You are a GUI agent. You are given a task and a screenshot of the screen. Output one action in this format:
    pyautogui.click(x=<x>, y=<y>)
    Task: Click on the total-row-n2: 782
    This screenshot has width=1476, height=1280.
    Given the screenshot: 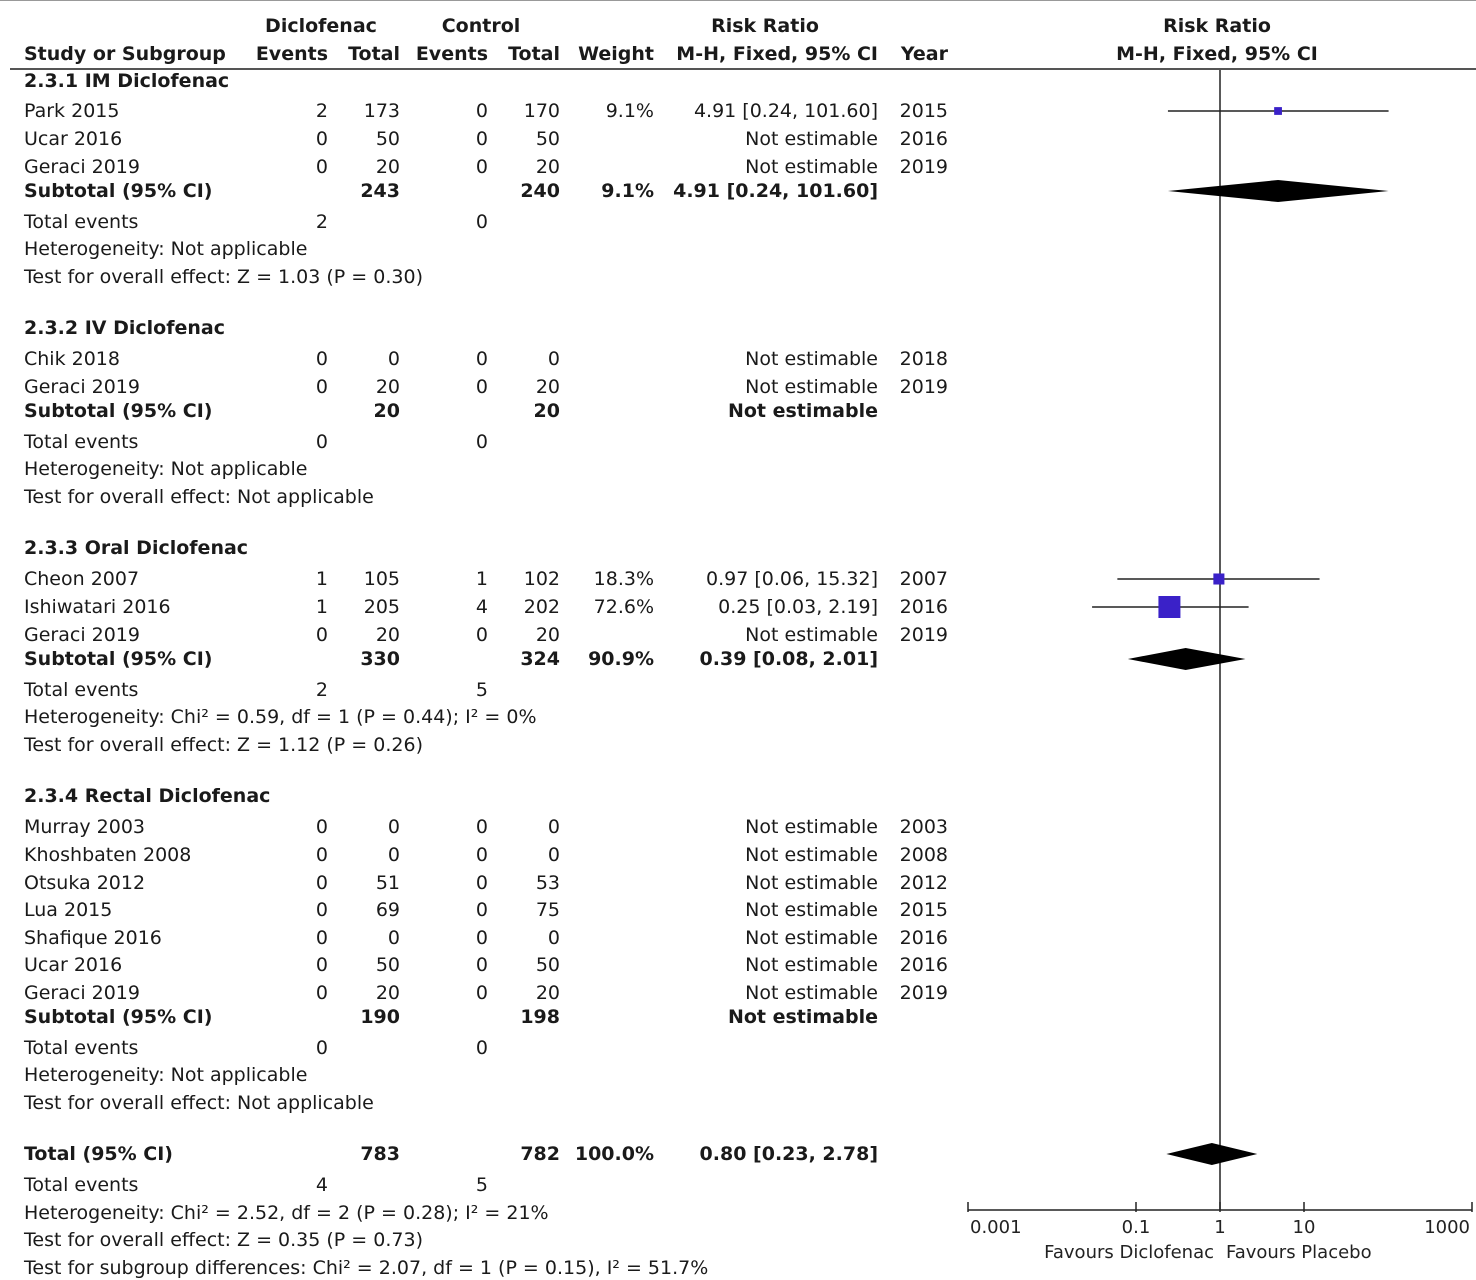 What is the action you would take?
    pyautogui.click(x=540, y=1154)
    